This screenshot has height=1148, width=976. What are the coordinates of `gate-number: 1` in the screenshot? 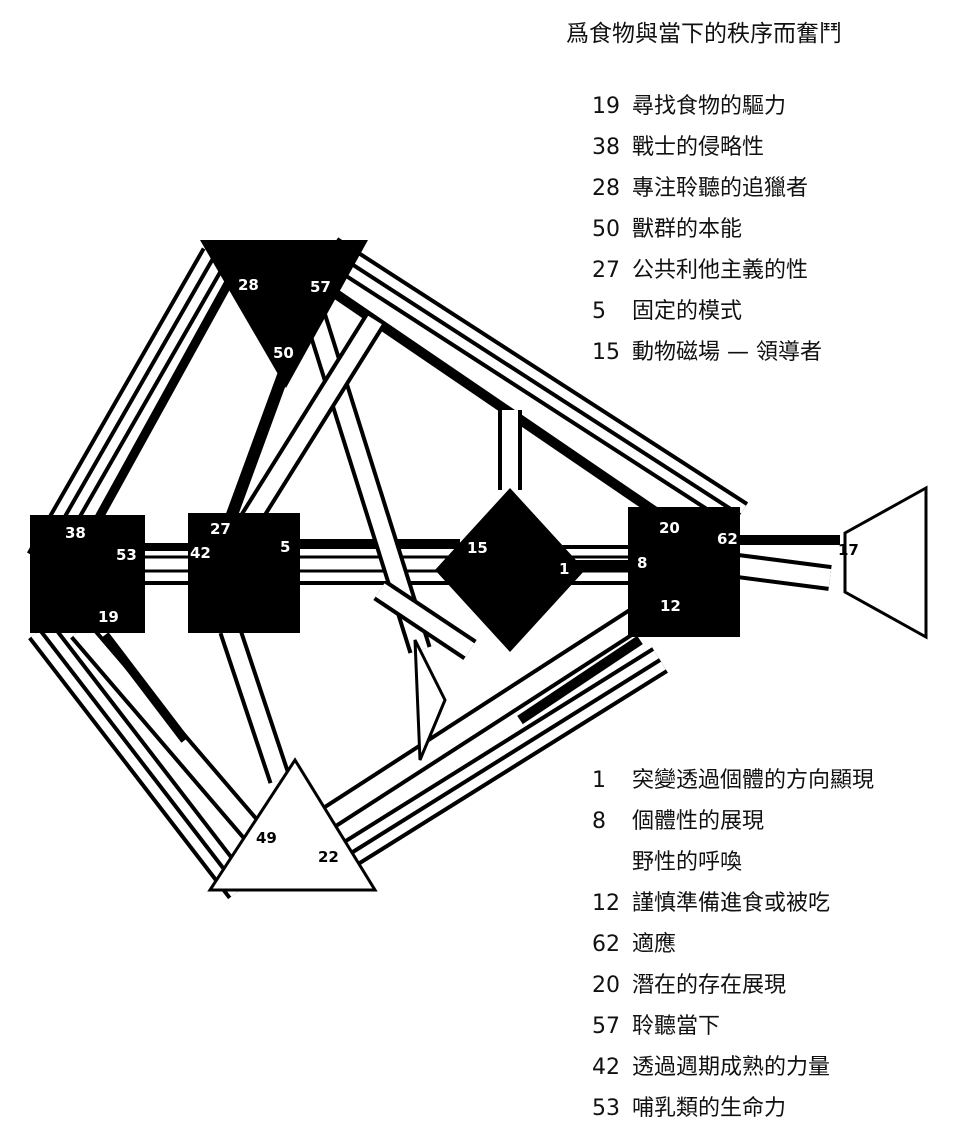 It's located at (599, 780).